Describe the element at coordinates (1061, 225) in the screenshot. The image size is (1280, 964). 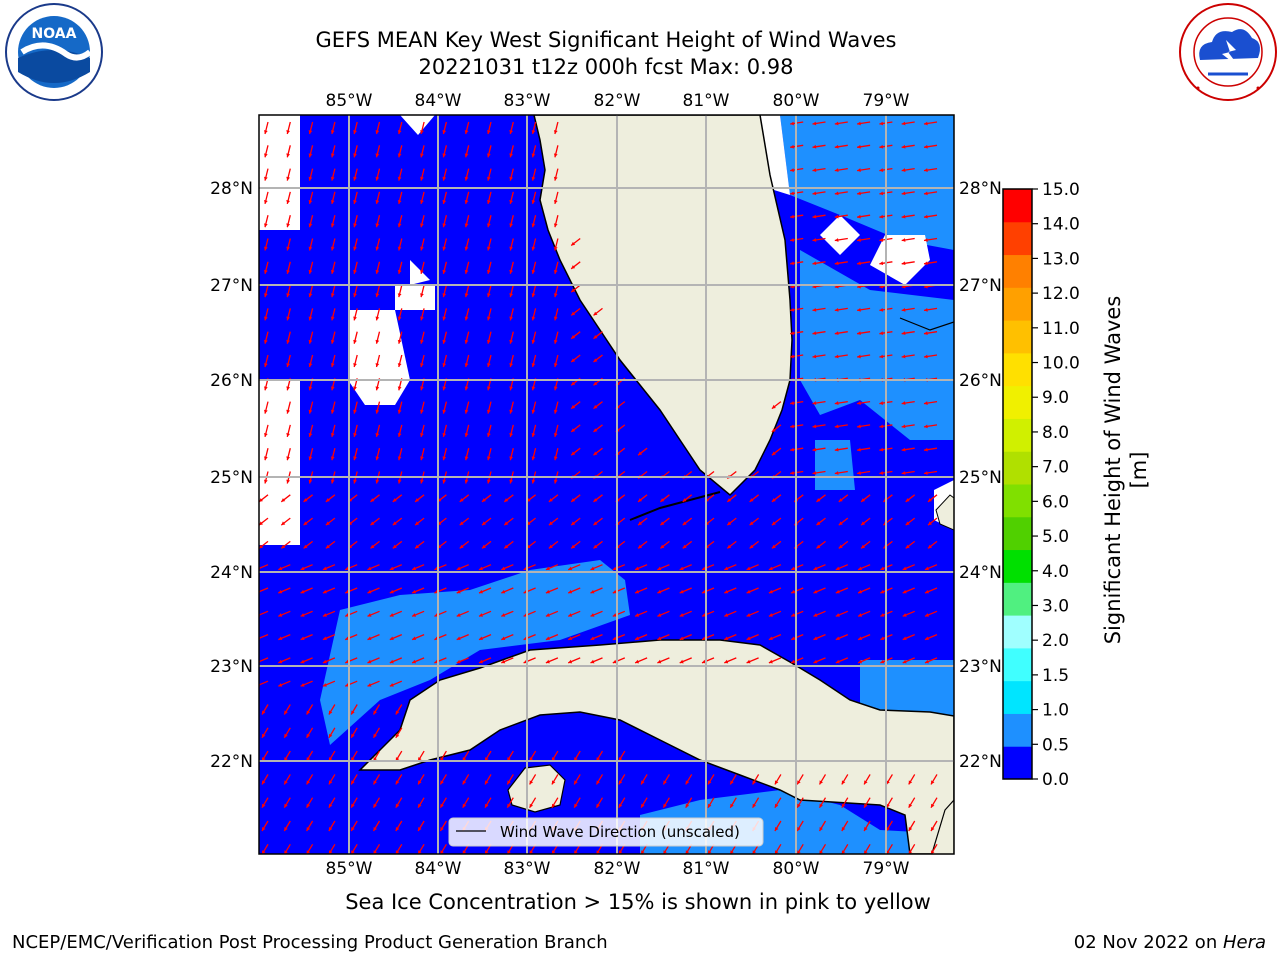
I see `colorbar-tick-label: 14.0` at that location.